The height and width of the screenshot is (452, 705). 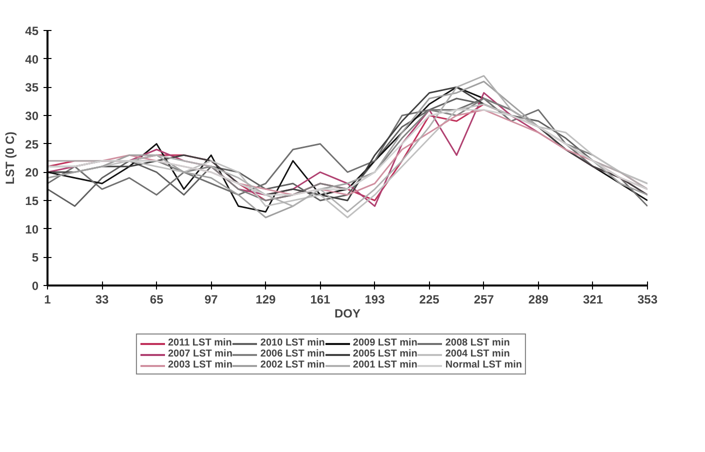 What do you see at coordinates (484, 299) in the screenshot?
I see `x-tick-label: 257` at bounding box center [484, 299].